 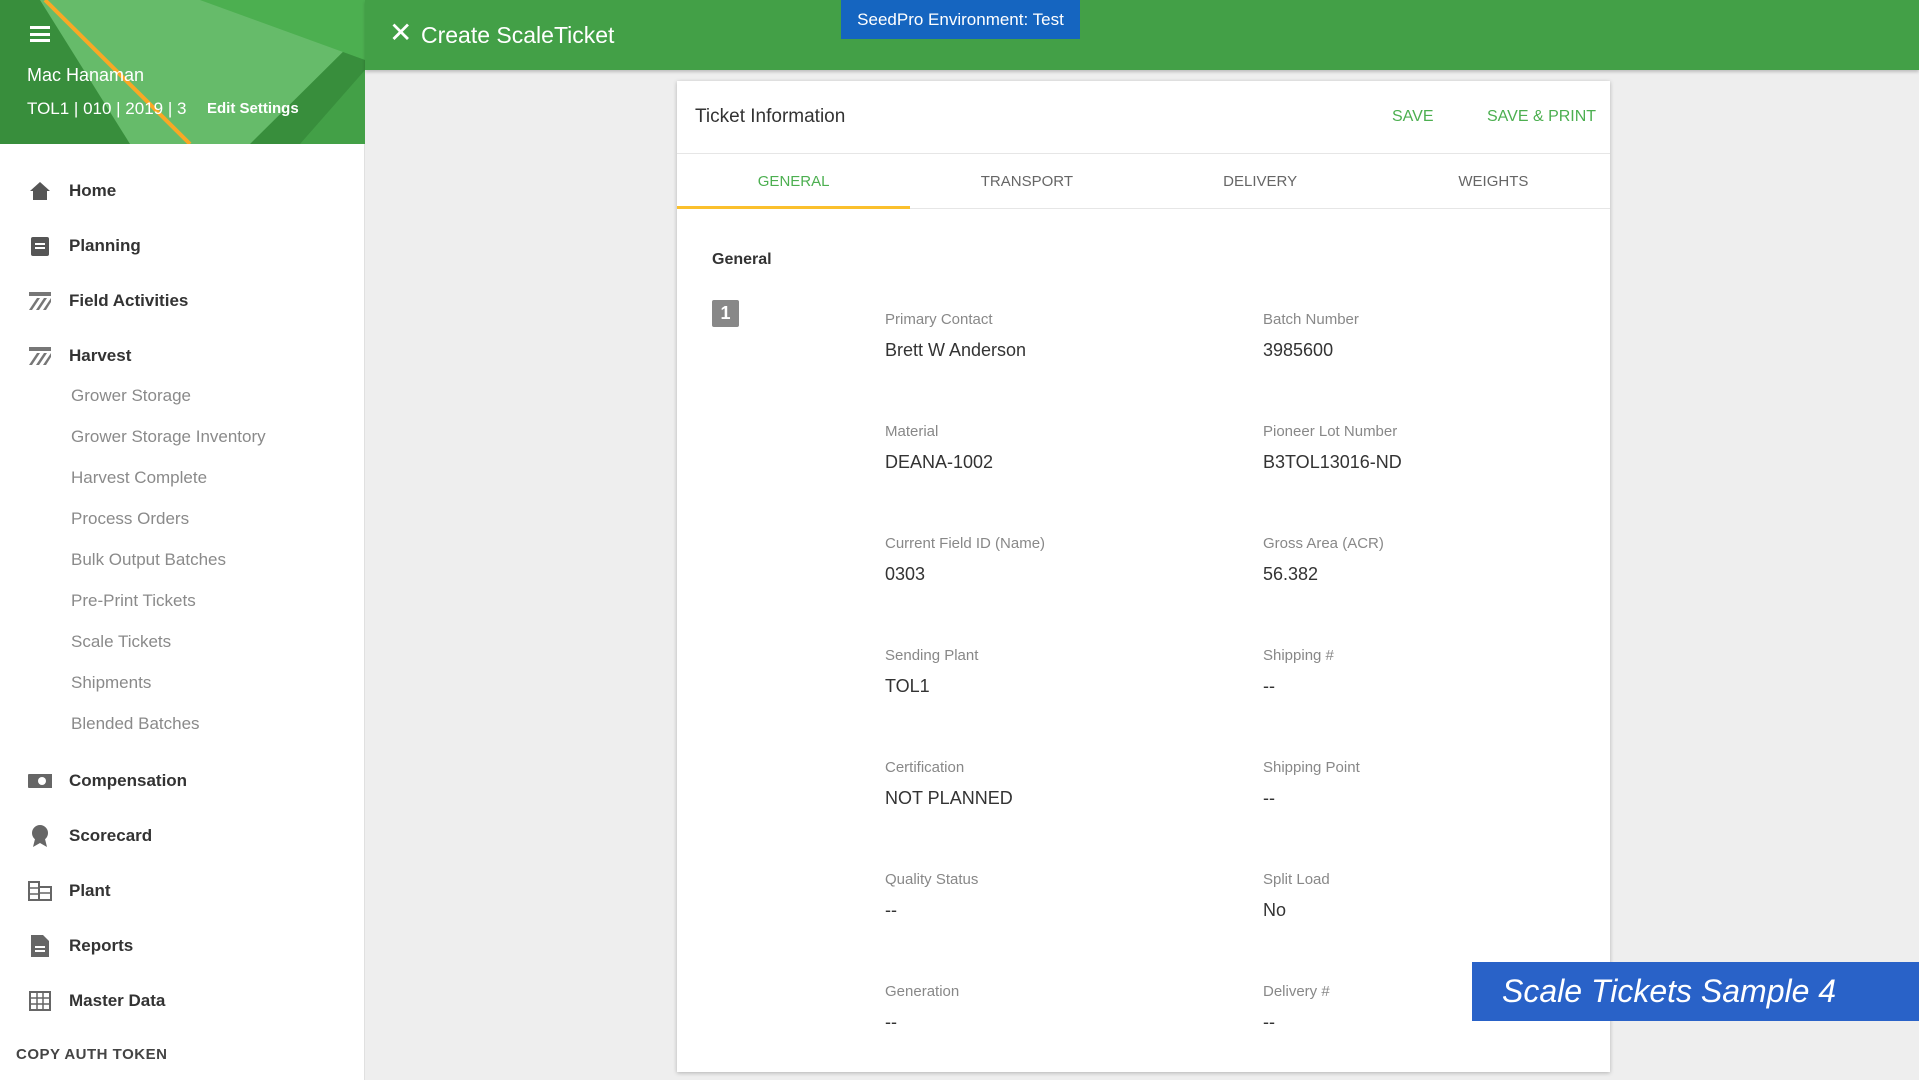 I want to click on field-label: Pioneer Lot Number, so click(x=1330, y=431).